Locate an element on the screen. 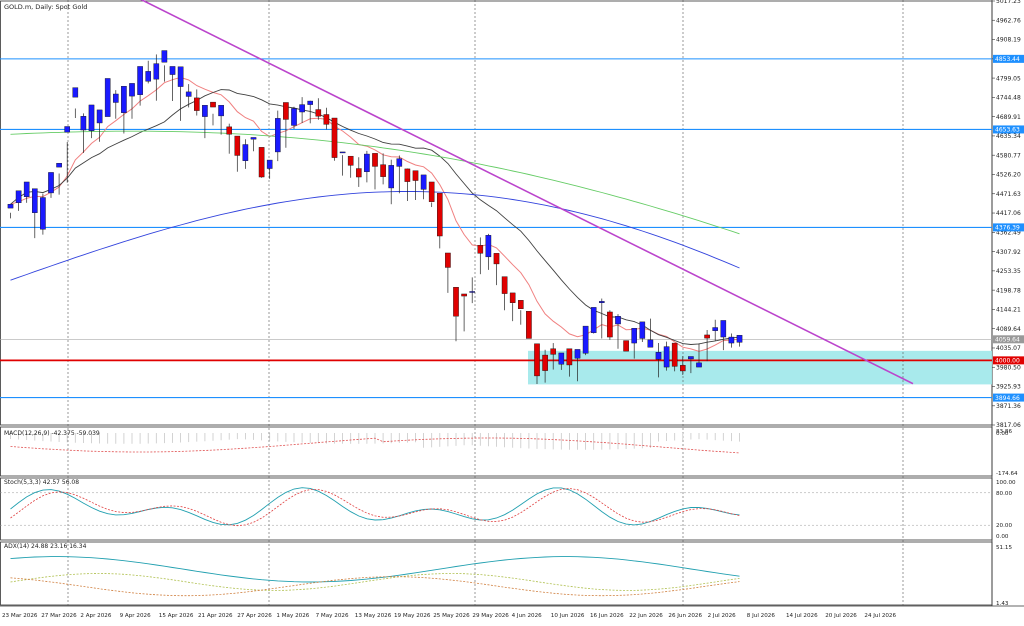 The image size is (1024, 626). date-label: 2 Jul 2026 is located at coordinates (722, 616).